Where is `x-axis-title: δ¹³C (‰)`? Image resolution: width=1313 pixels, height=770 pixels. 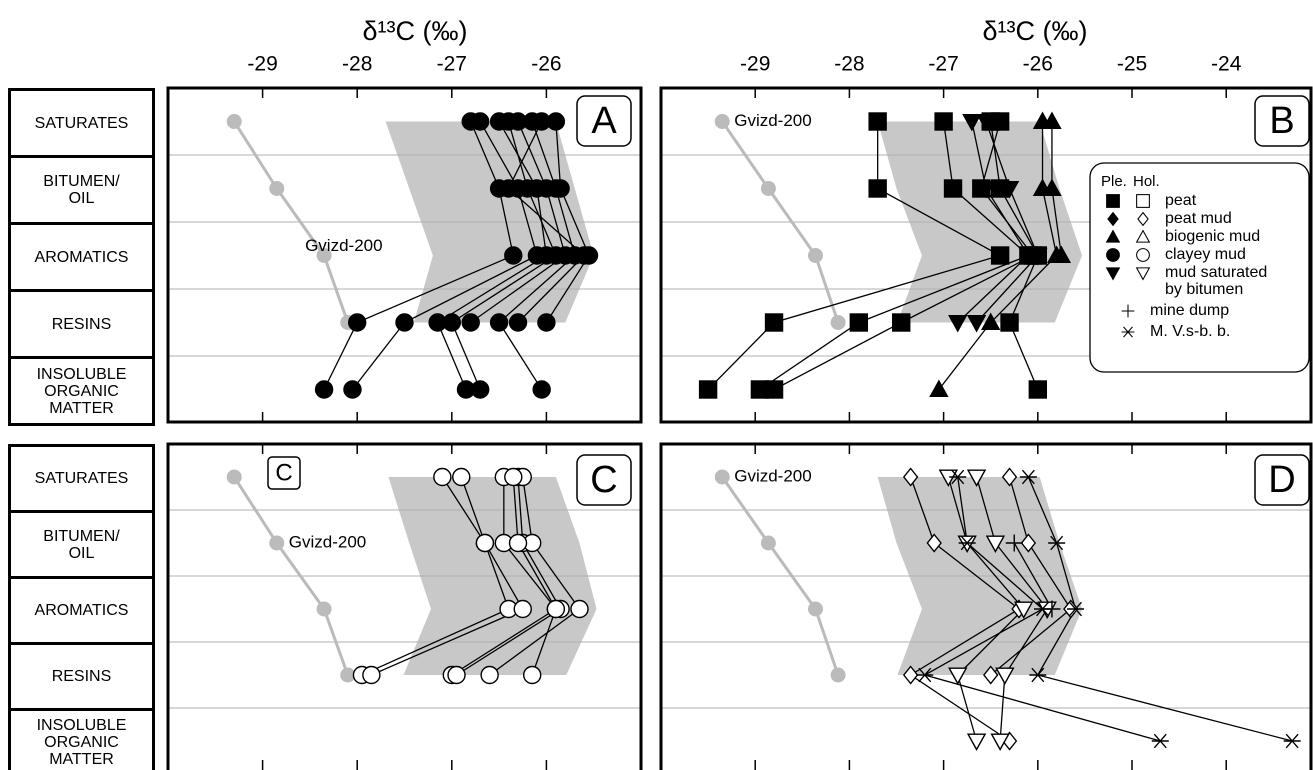
x-axis-title: δ¹³C (‰) is located at coordinates (415, 31).